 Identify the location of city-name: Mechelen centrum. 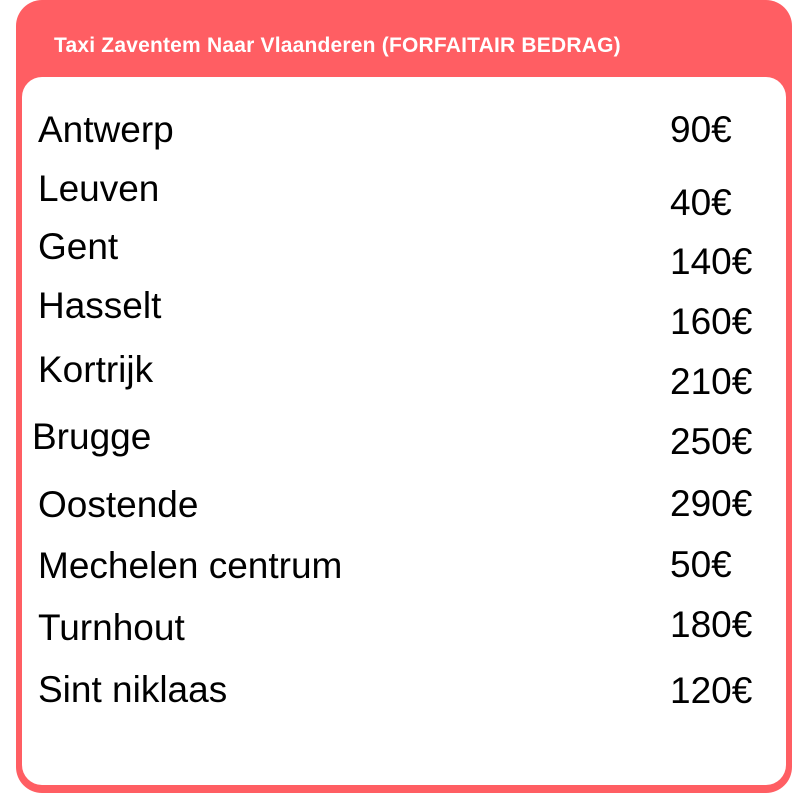
(190, 565).